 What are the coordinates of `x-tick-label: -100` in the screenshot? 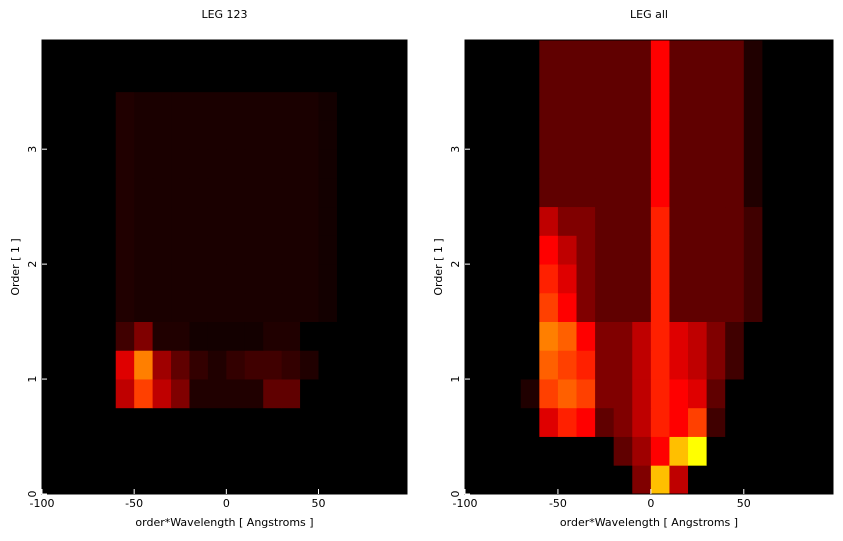 It's located at (465, 503).